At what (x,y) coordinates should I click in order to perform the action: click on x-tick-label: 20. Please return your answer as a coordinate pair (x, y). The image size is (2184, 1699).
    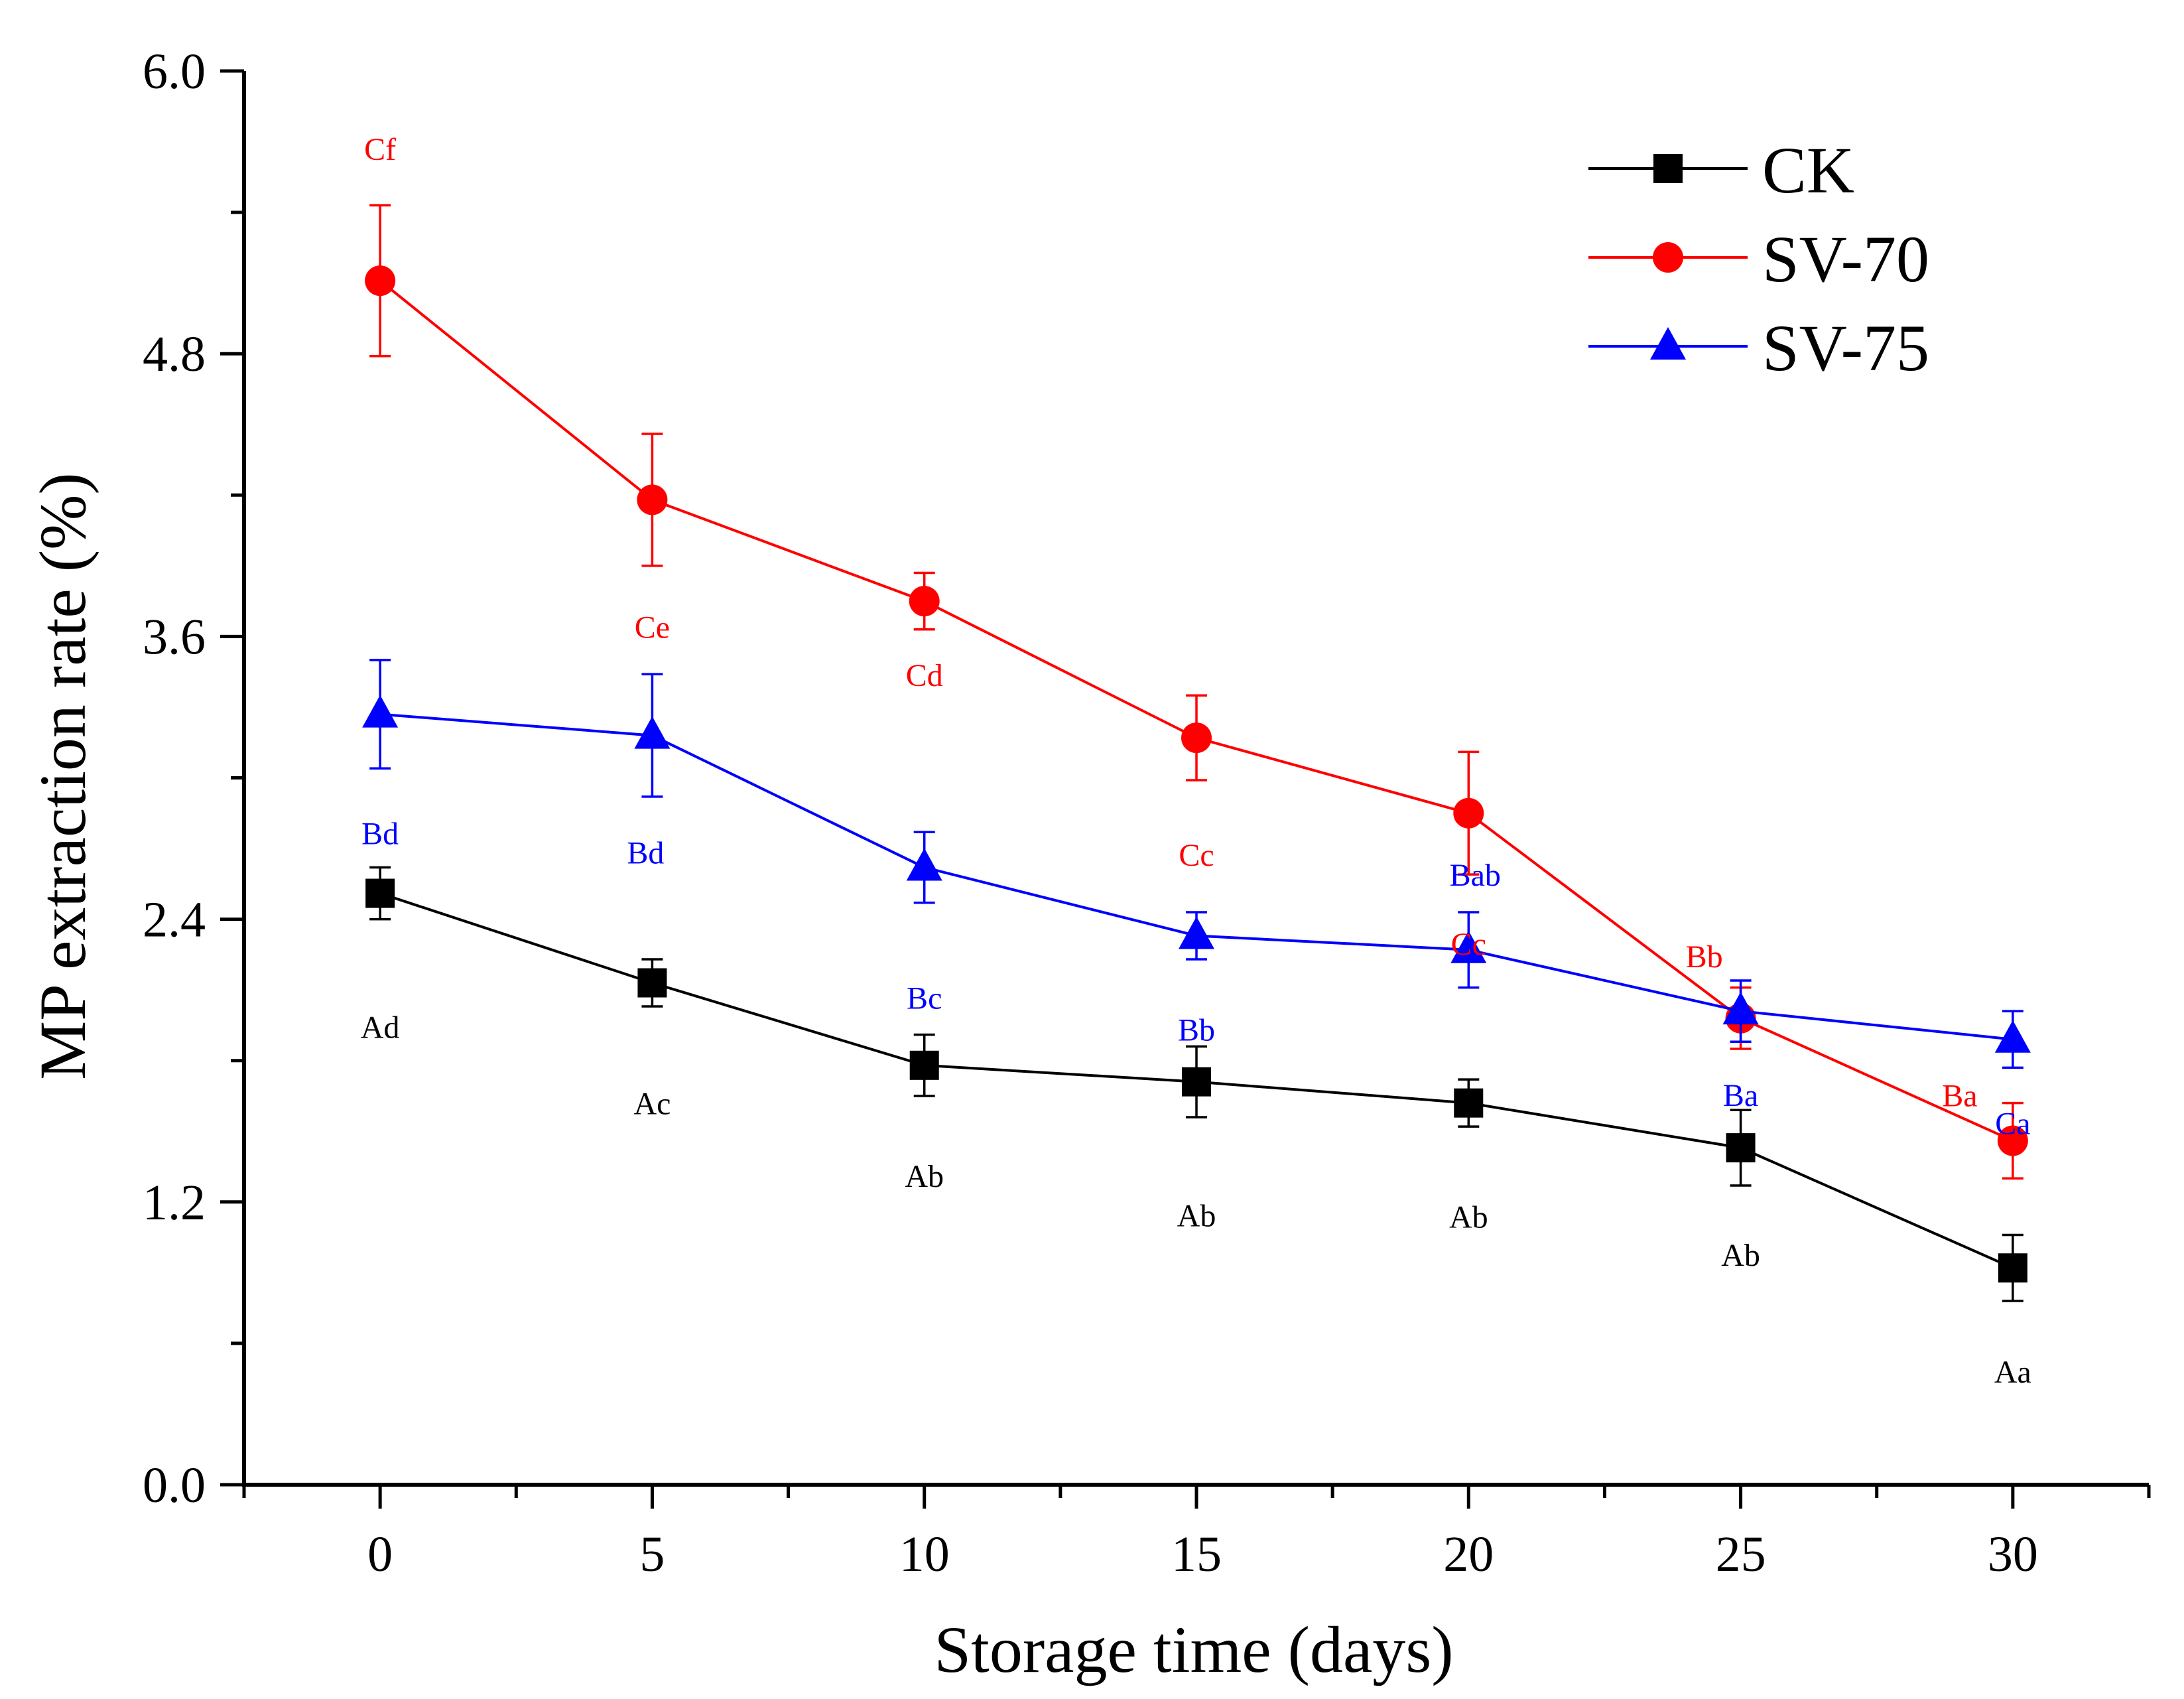
    Looking at the image, I should click on (1468, 1554).